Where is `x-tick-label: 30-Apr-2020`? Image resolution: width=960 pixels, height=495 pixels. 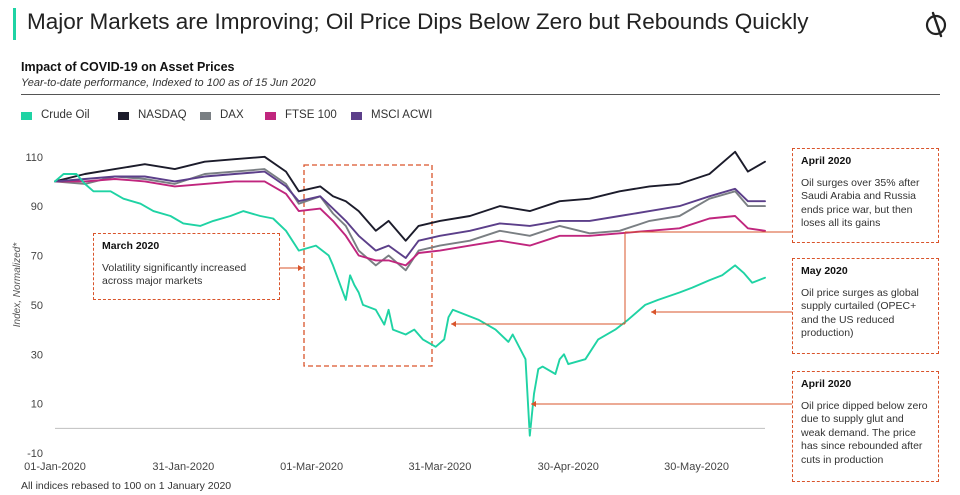
x-tick-label: 30-Apr-2020 is located at coordinates (568, 467).